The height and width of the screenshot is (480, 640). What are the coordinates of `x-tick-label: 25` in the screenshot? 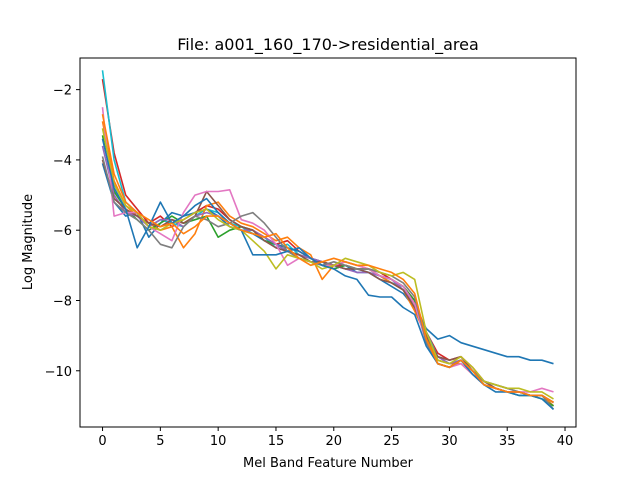 It's located at (391, 441).